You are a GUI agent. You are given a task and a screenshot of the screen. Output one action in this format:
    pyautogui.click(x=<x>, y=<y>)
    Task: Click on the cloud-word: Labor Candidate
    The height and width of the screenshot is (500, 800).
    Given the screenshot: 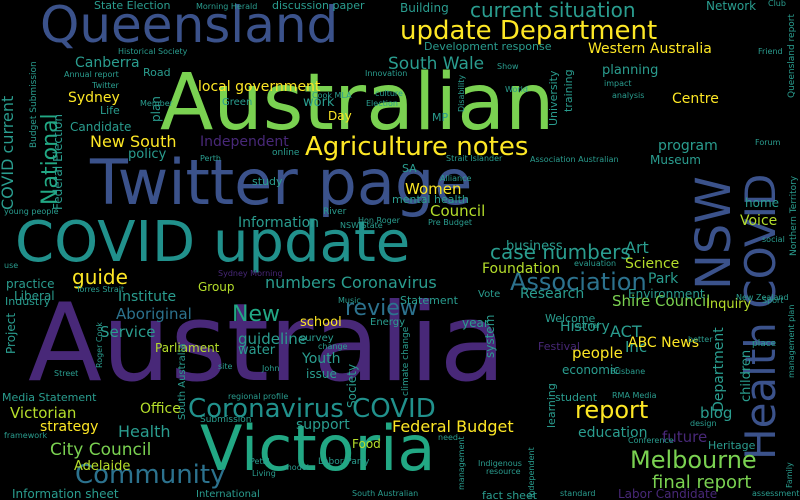 What is the action you would take?
    pyautogui.click(x=668, y=493)
    